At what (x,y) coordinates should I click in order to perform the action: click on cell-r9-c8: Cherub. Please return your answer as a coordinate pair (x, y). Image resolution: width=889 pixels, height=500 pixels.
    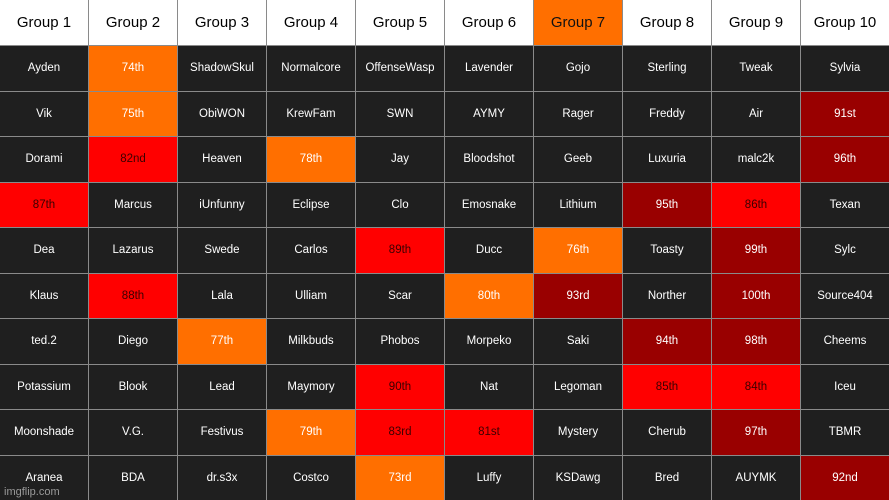
    Looking at the image, I should click on (667, 432).